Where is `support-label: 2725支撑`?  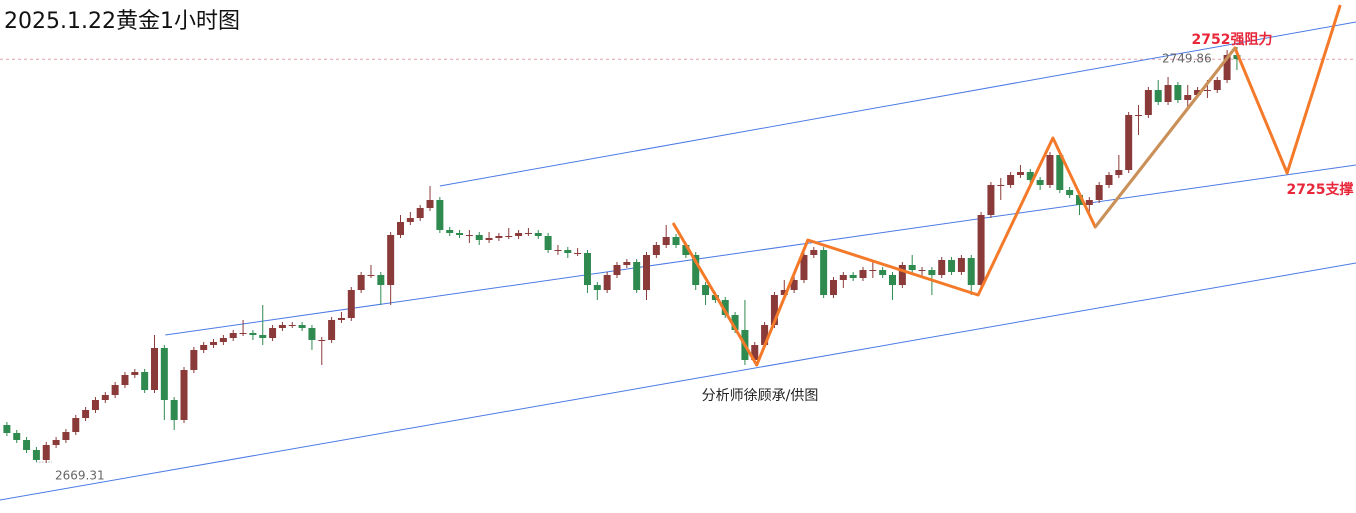
support-label: 2725支撑 is located at coordinates (1320, 189).